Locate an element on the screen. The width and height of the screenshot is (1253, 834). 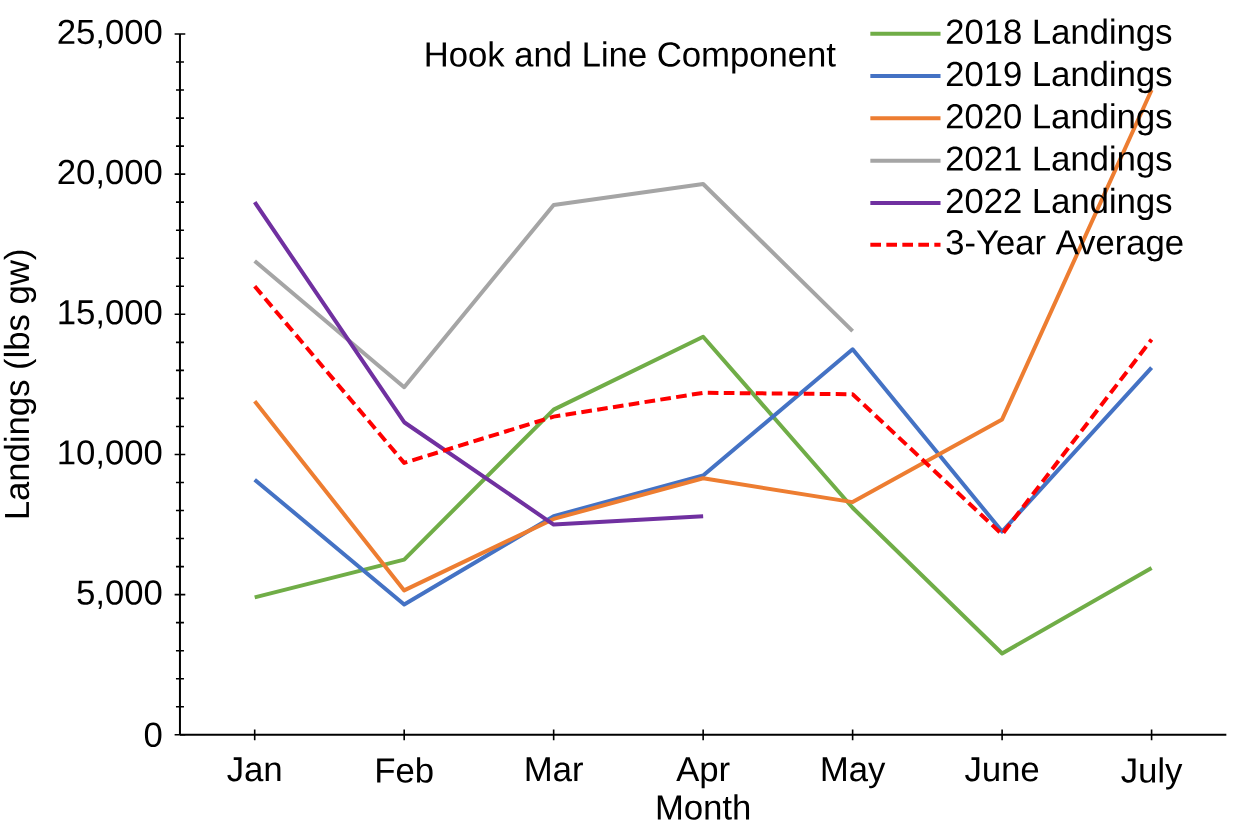
y-tick-label: 15,000 is located at coordinates (110, 314).